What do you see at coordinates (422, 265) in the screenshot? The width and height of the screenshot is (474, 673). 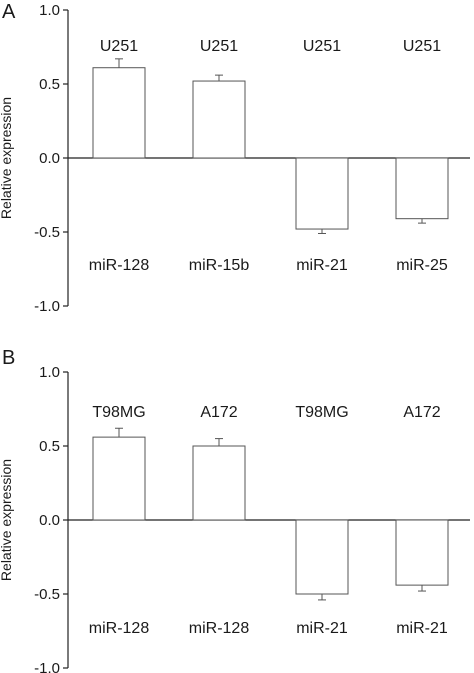 I see `category-label: miR-25` at bounding box center [422, 265].